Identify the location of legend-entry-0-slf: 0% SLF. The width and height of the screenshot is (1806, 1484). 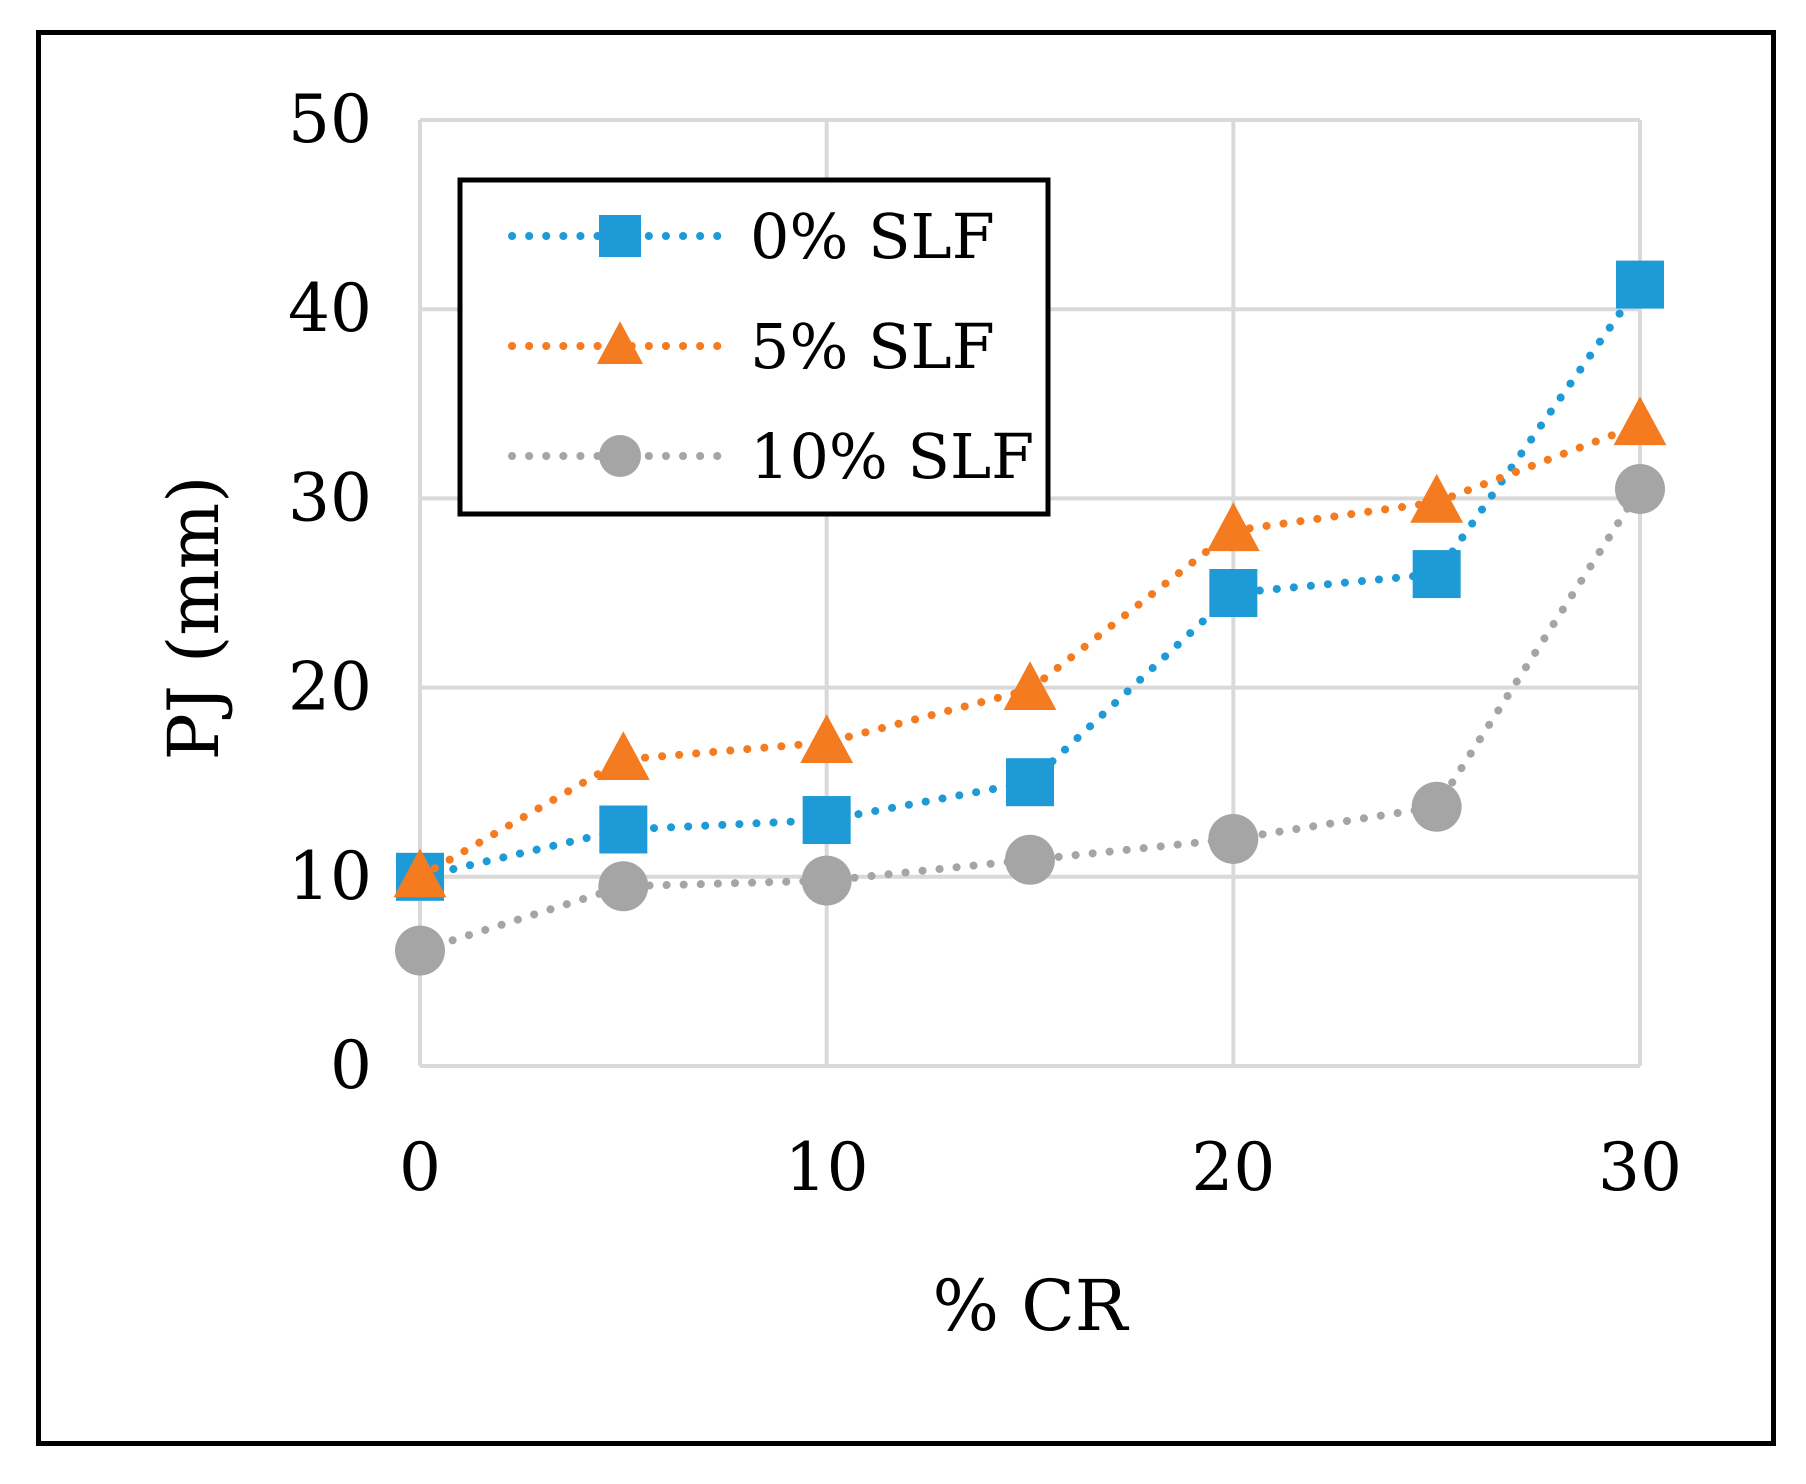
(751, 236).